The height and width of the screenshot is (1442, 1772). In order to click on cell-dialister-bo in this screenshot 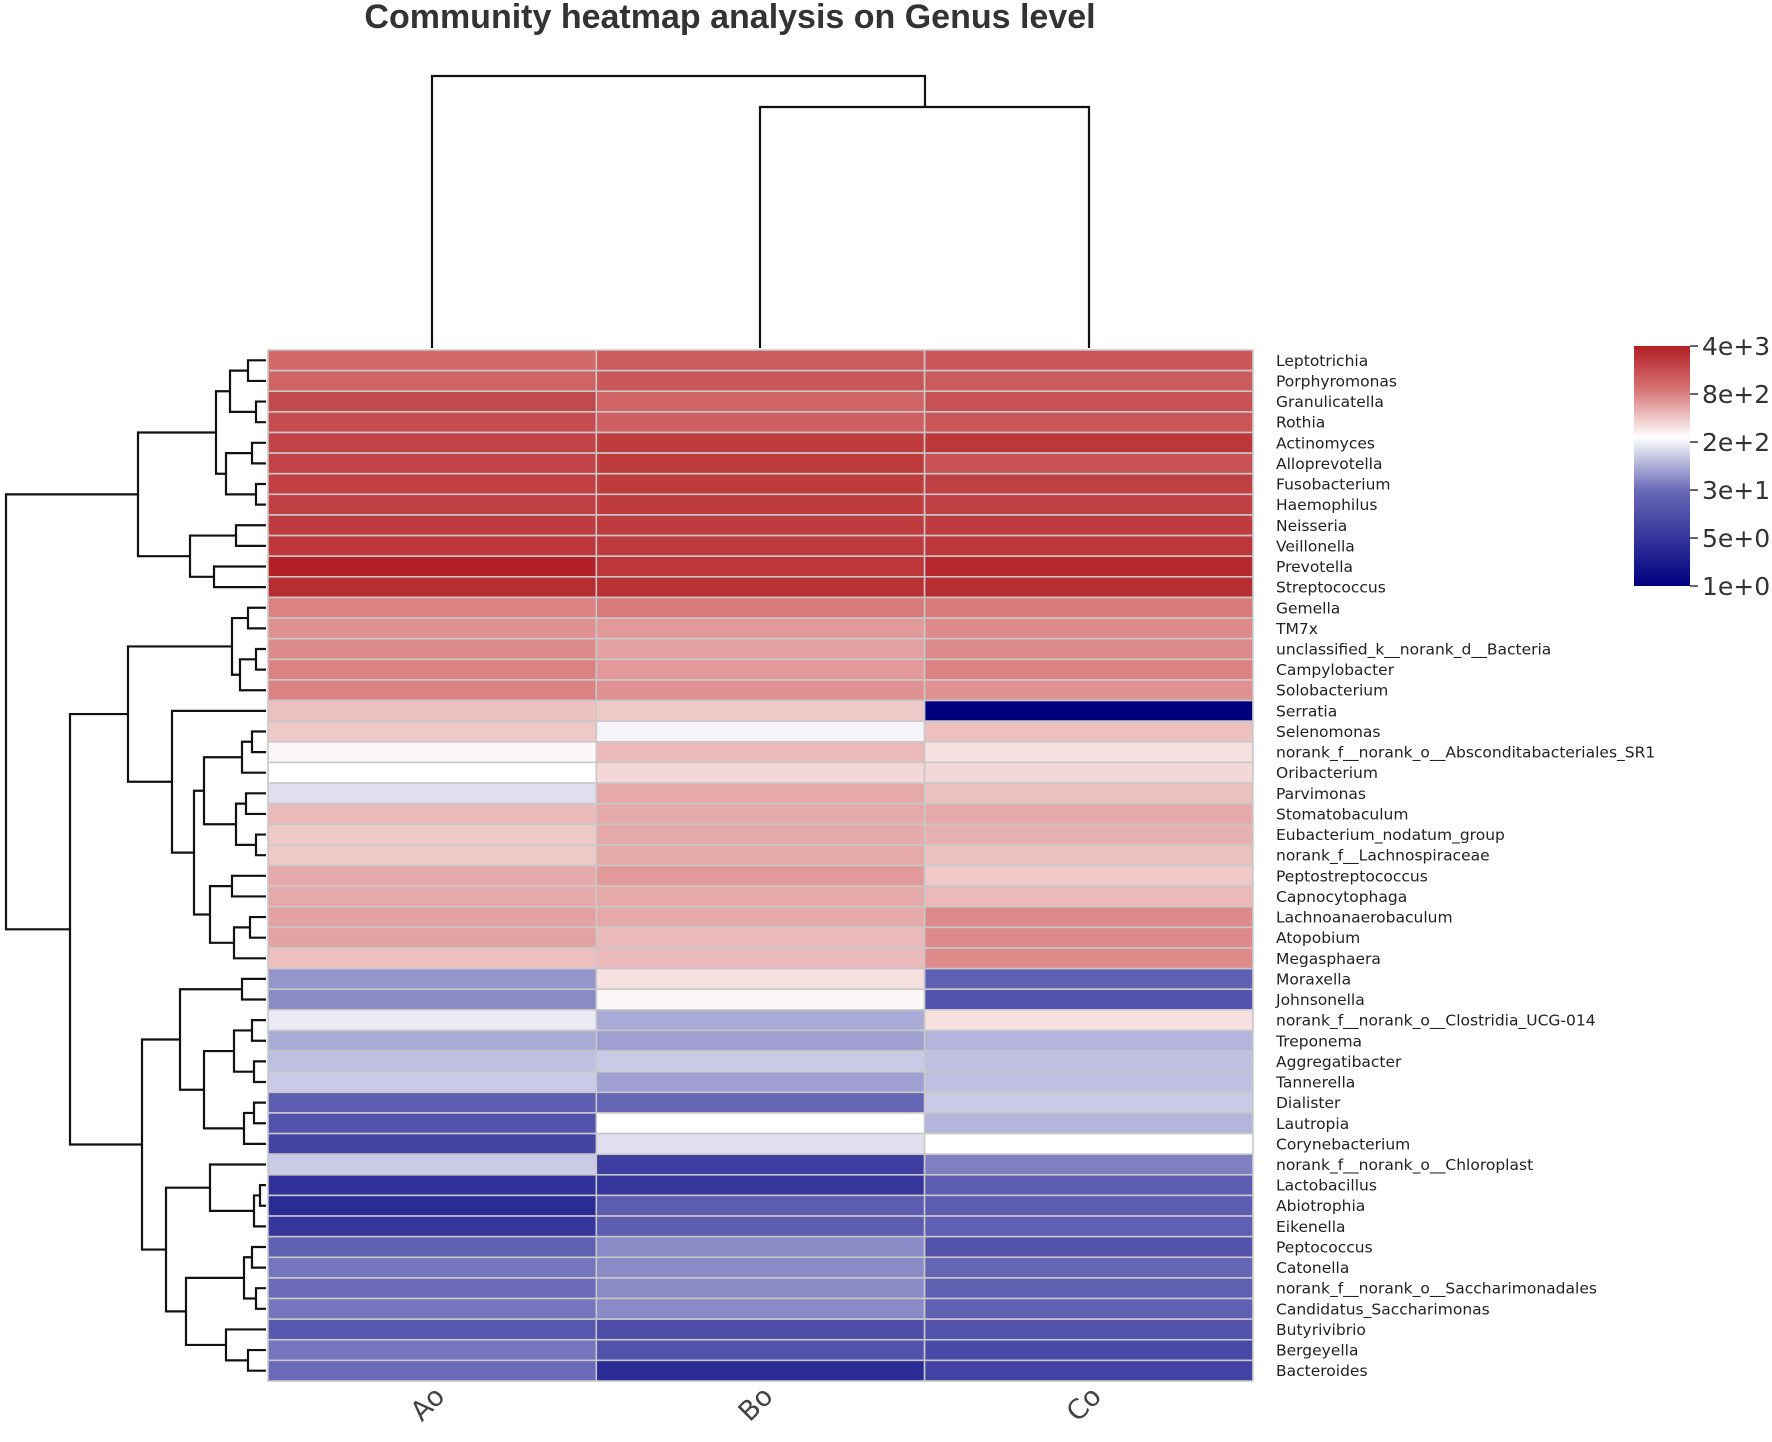, I will do `click(760, 1102)`.